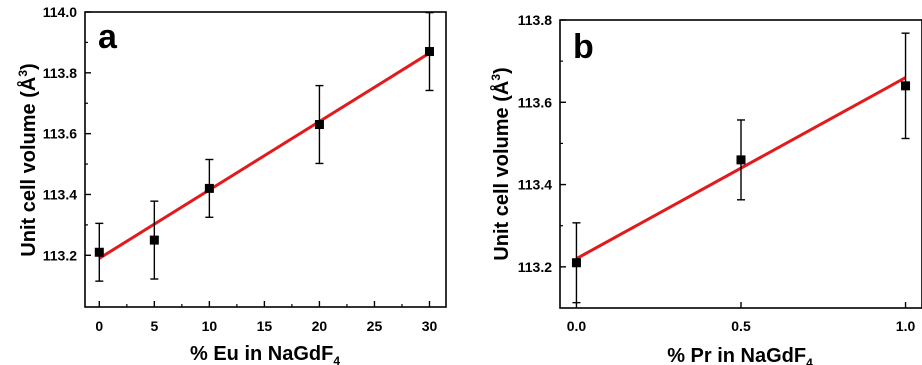  What do you see at coordinates (60, 12) in the screenshot?
I see `y-tick-label: 114.0` at bounding box center [60, 12].